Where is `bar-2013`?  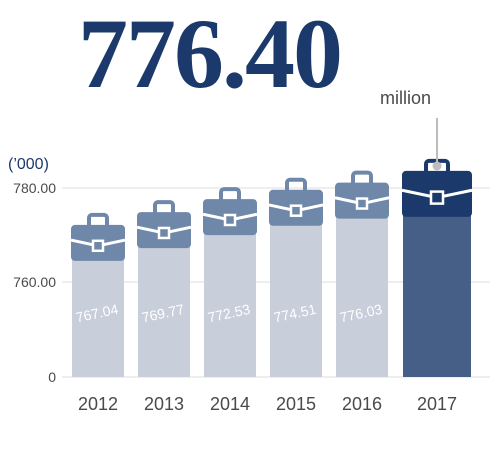
bar-2013 is located at coordinates (164, 306).